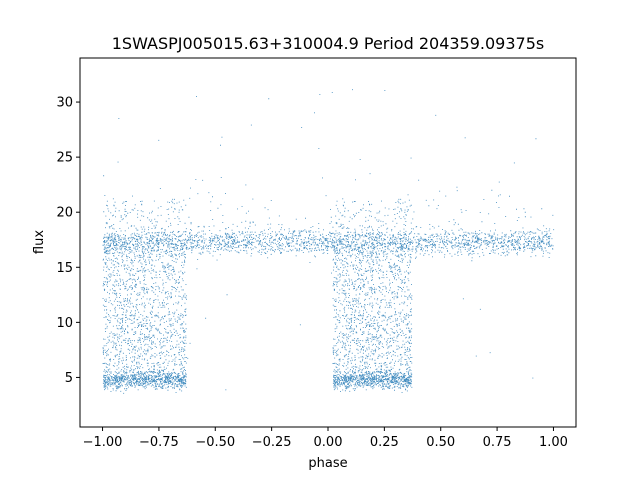  Describe the element at coordinates (328, 442) in the screenshot. I see `x-tick-label: 0.00` at that location.